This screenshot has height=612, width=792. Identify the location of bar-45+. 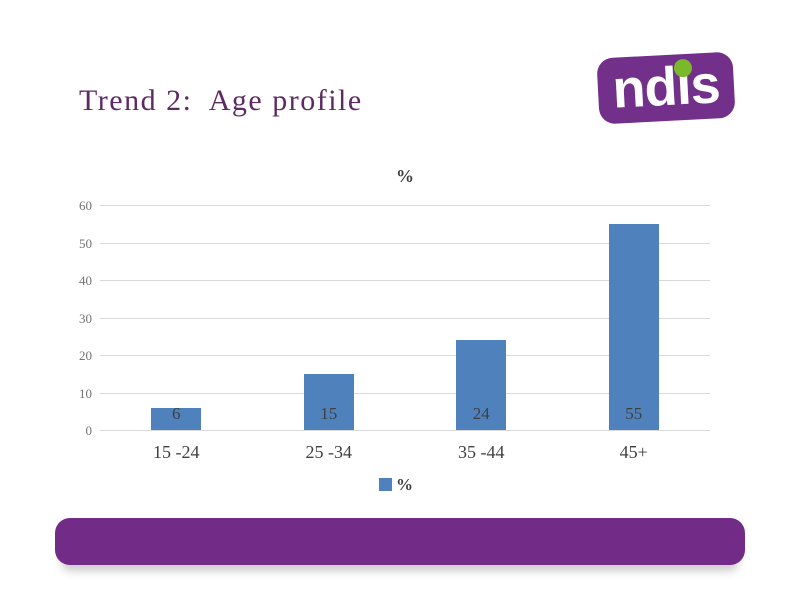
(633, 326).